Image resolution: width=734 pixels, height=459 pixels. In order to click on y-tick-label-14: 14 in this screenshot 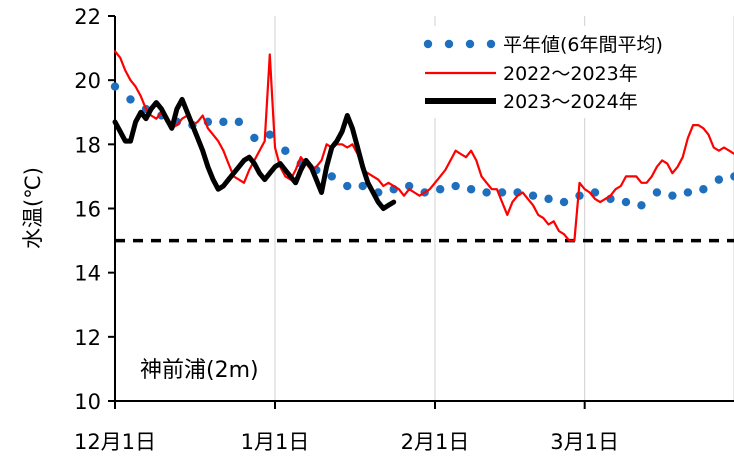, I will do `click(87, 274)`.